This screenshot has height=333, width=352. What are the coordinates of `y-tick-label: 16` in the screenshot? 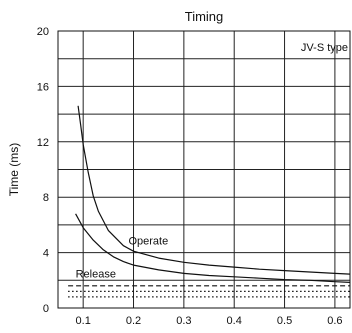 It's located at (43, 87).